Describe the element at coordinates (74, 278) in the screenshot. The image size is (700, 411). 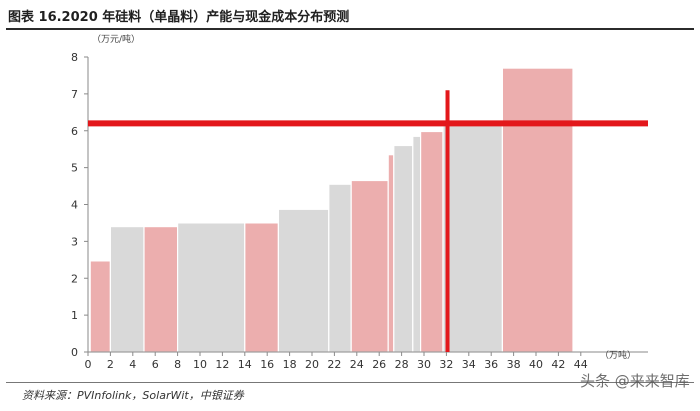
I see `y-tick-label: 2` at that location.